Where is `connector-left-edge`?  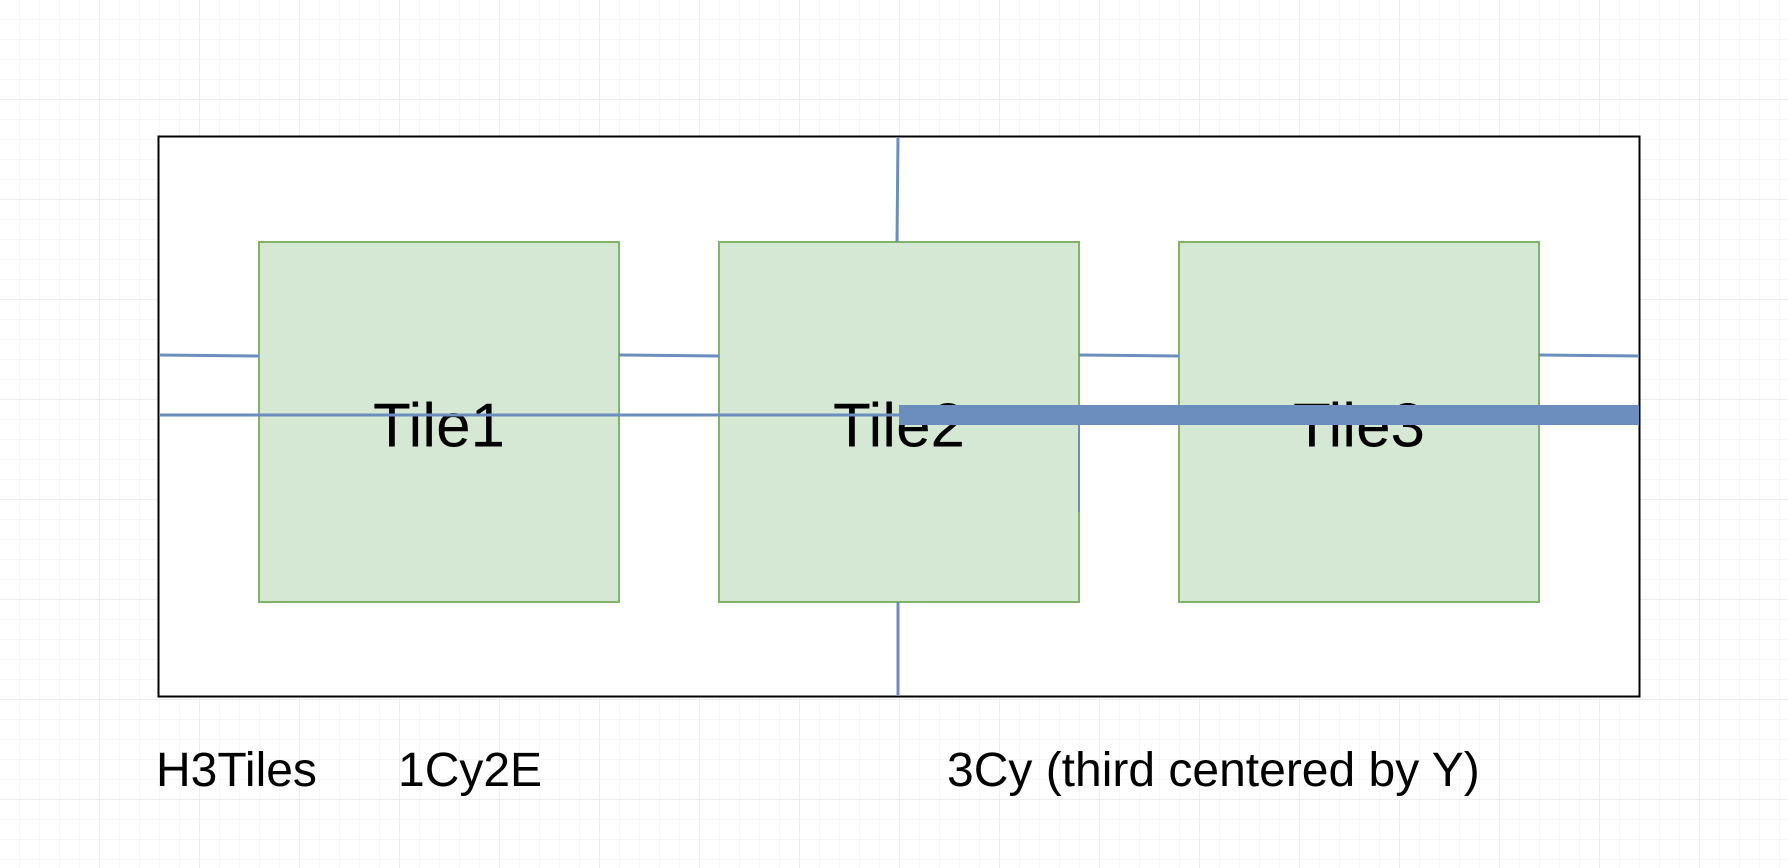
connector-left-edge is located at coordinates (209, 355).